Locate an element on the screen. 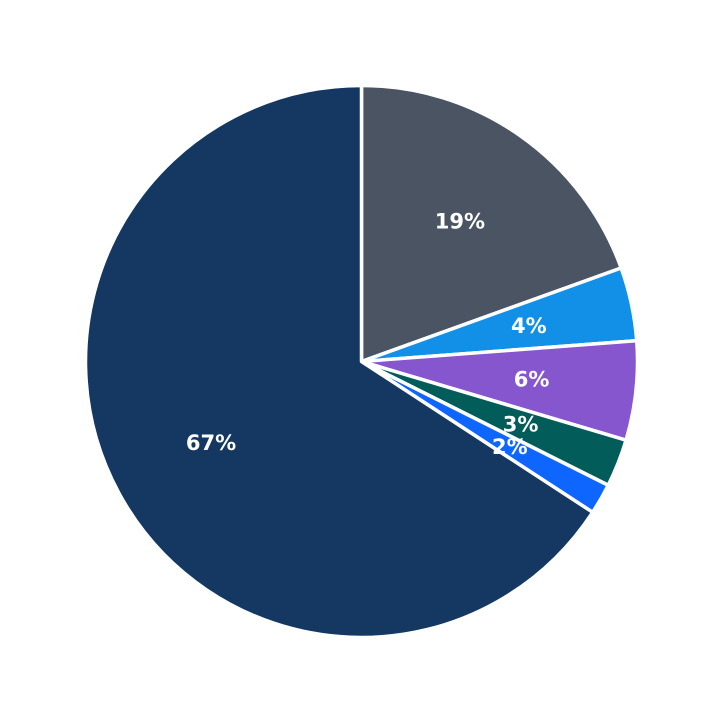  pie-slice-label-5: 67% is located at coordinates (211, 443).